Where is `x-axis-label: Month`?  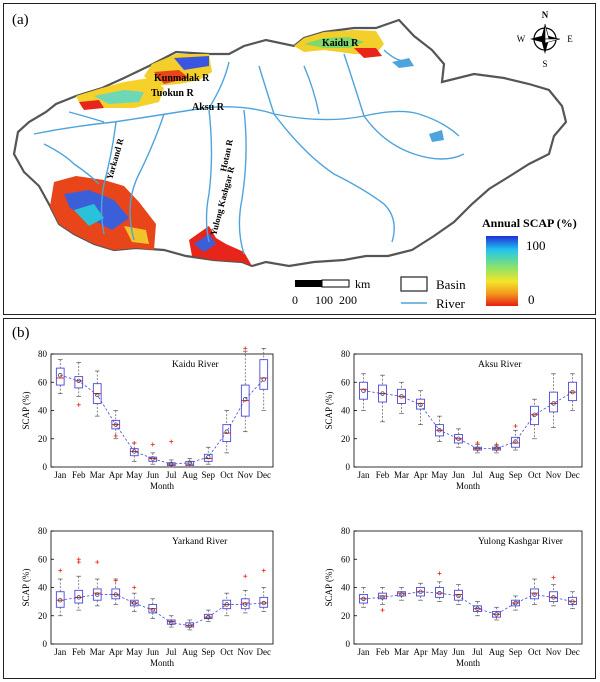 x-axis-label: Month is located at coordinates (468, 663).